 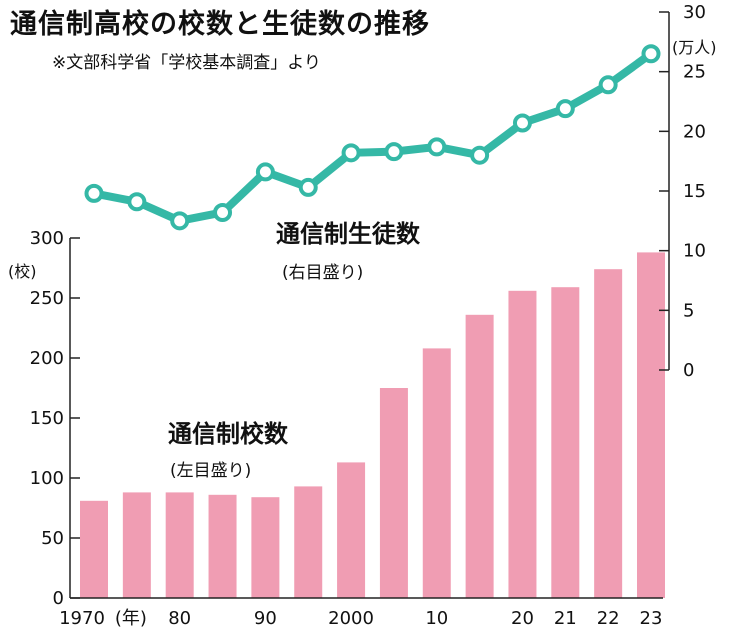 What do you see at coordinates (186, 63) in the screenshot?
I see `chart-source-note: ※文部科学省「学校基本調査」より` at bounding box center [186, 63].